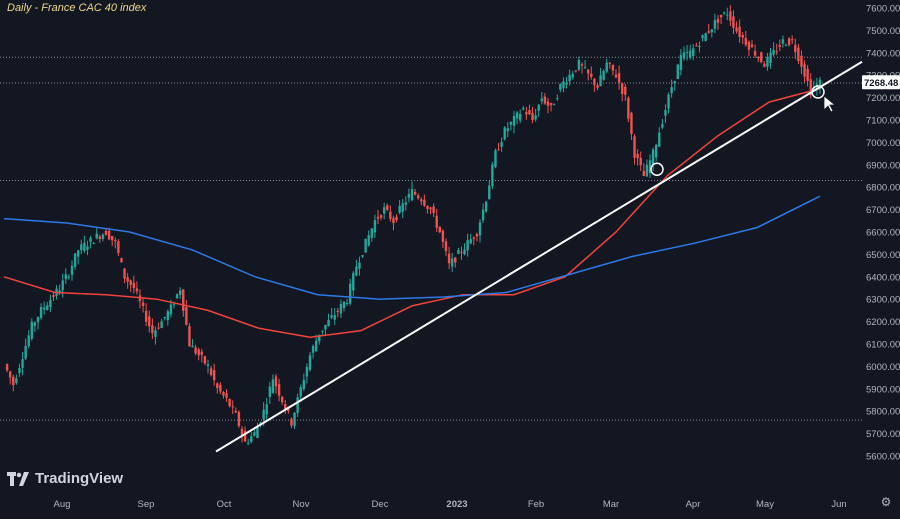 The width and height of the screenshot is (900, 519). I want to click on y-tick-label: 6200.00, so click(883, 322).